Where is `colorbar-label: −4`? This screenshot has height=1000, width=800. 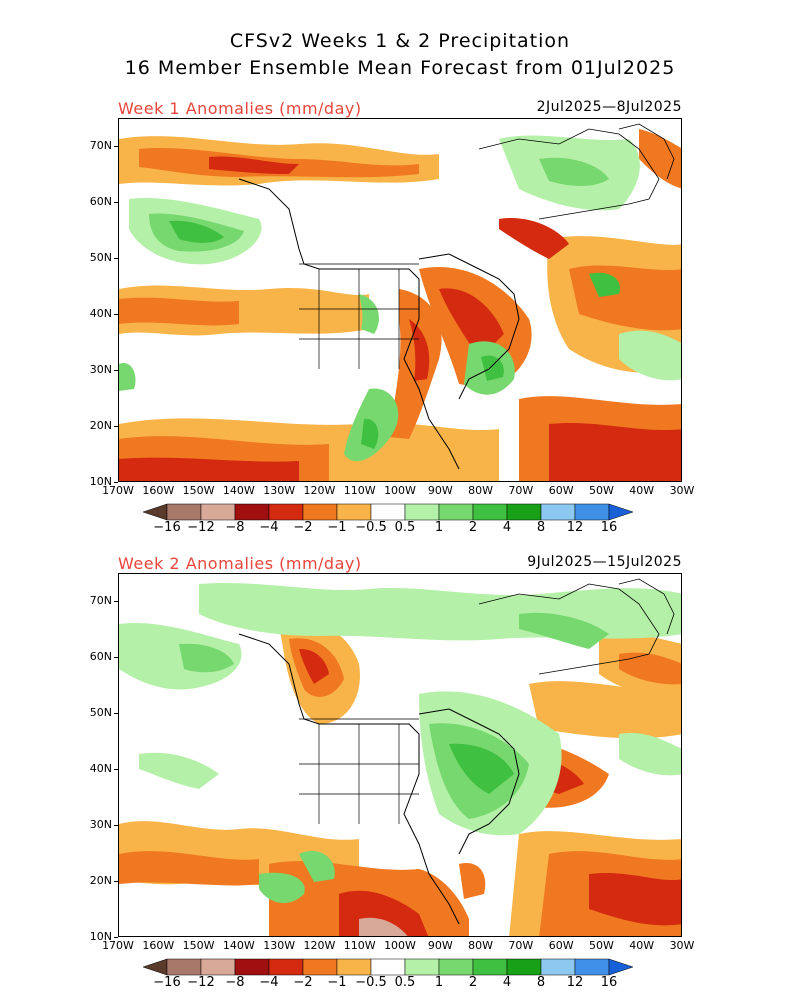
colorbar-label: −4 is located at coordinates (269, 982).